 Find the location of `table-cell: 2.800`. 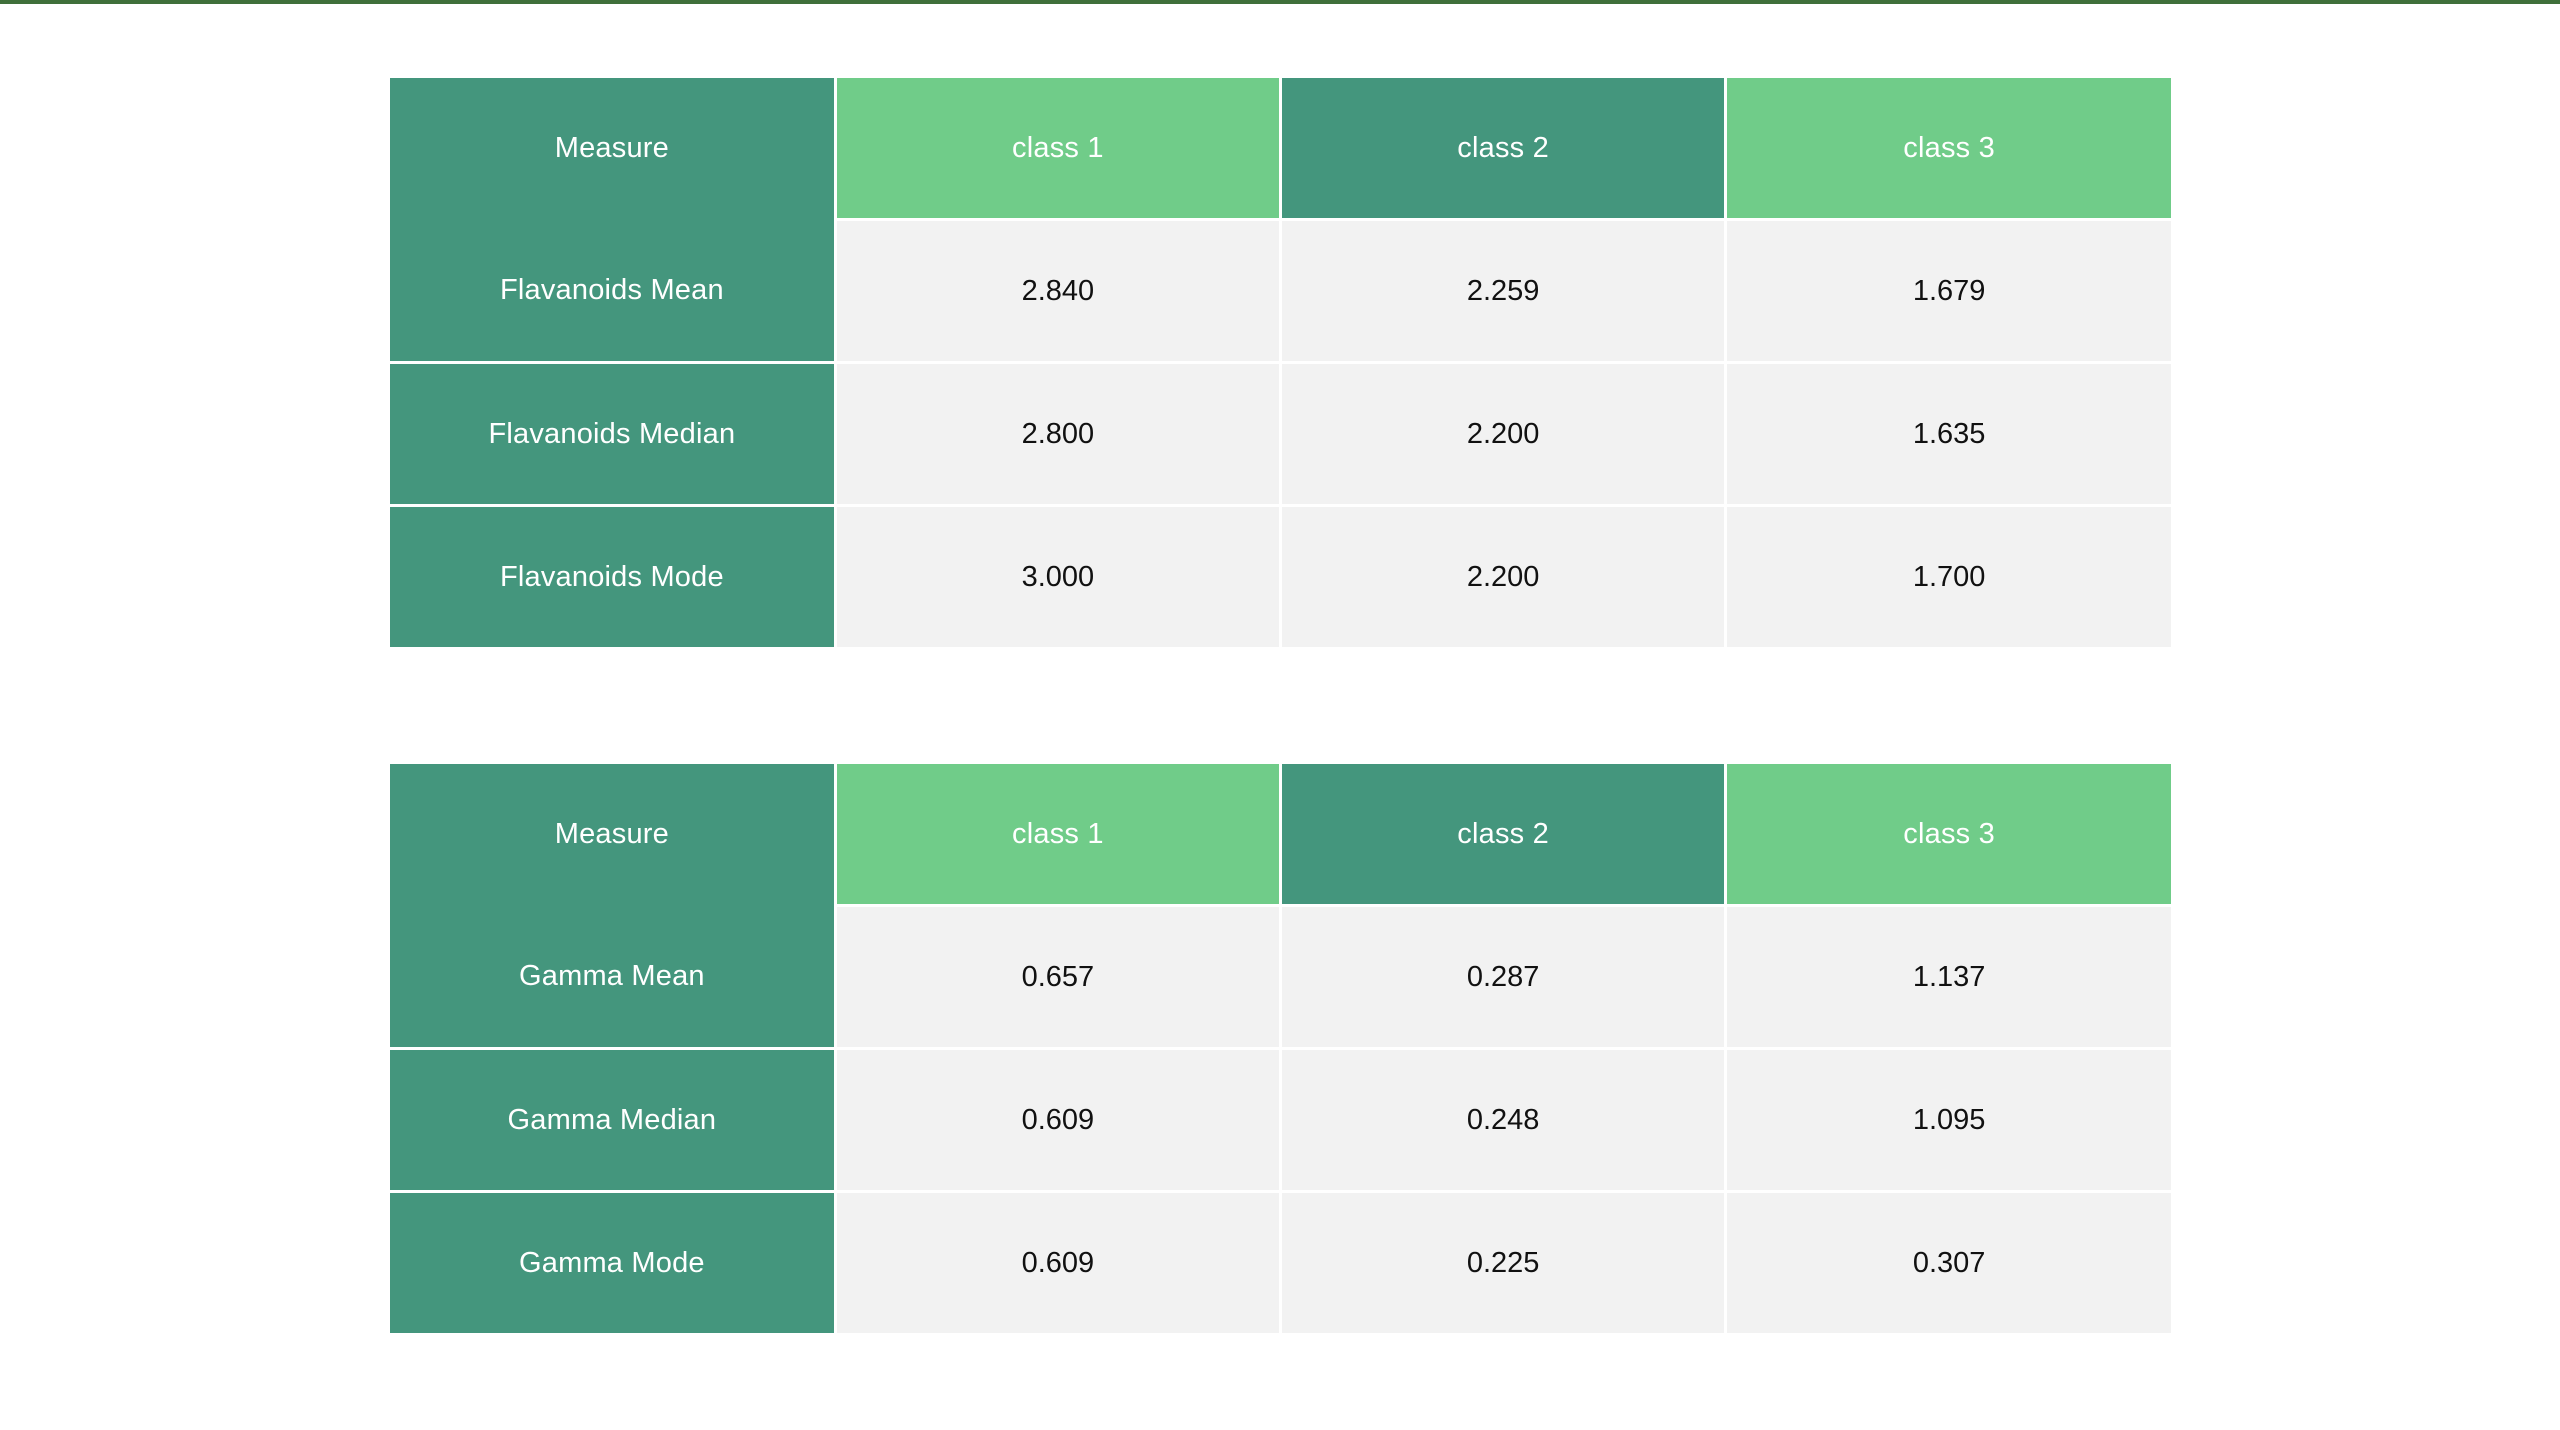

table-cell: 2.800 is located at coordinates (1058, 434).